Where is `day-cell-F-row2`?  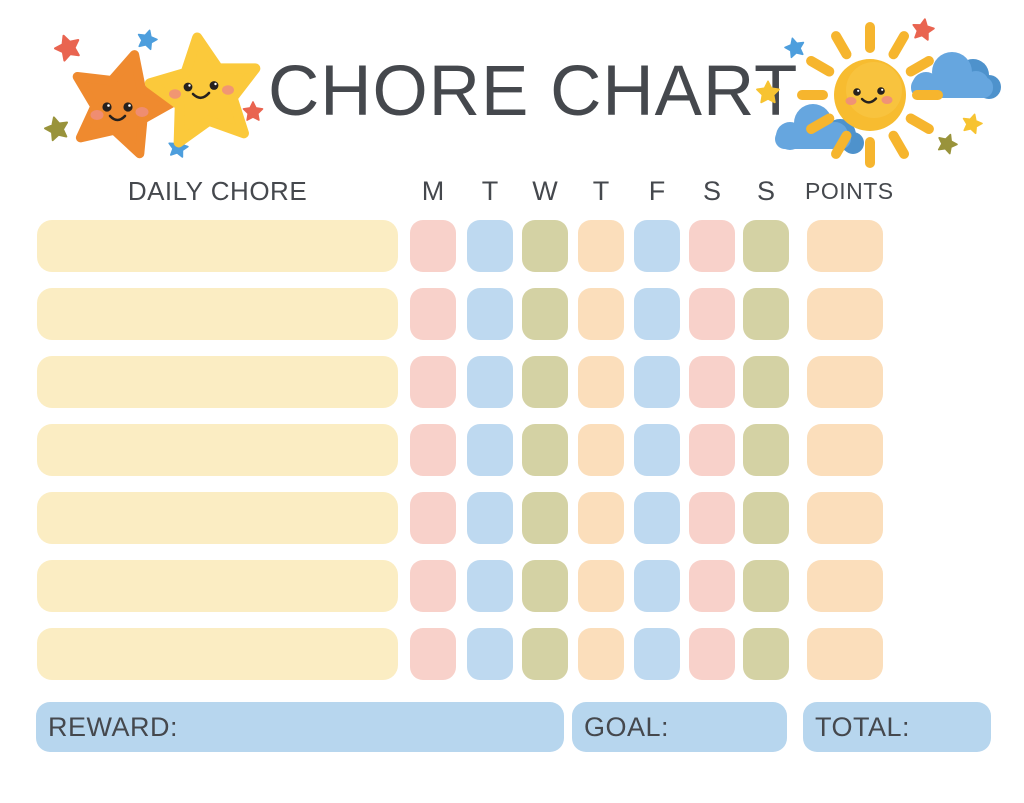
day-cell-F-row2 is located at coordinates (657, 314).